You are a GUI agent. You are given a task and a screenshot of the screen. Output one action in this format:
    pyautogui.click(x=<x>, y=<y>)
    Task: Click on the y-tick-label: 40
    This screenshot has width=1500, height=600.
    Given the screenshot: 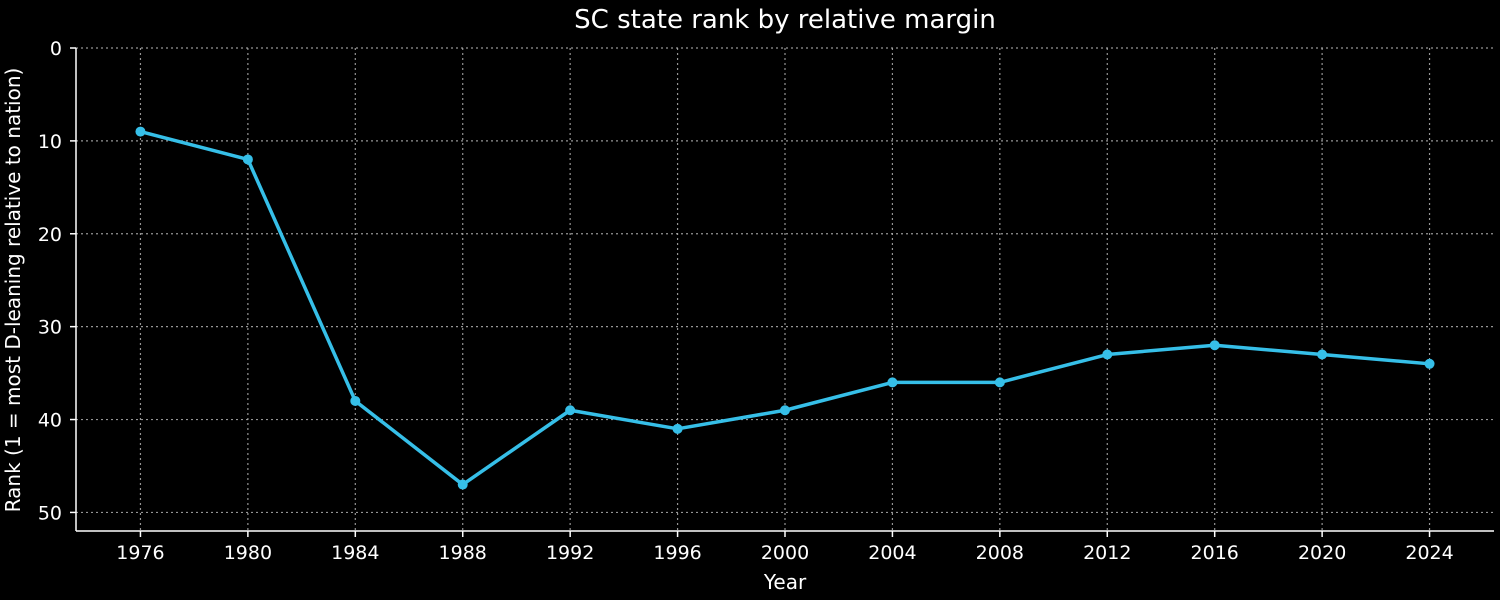 What is the action you would take?
    pyautogui.click(x=50, y=421)
    